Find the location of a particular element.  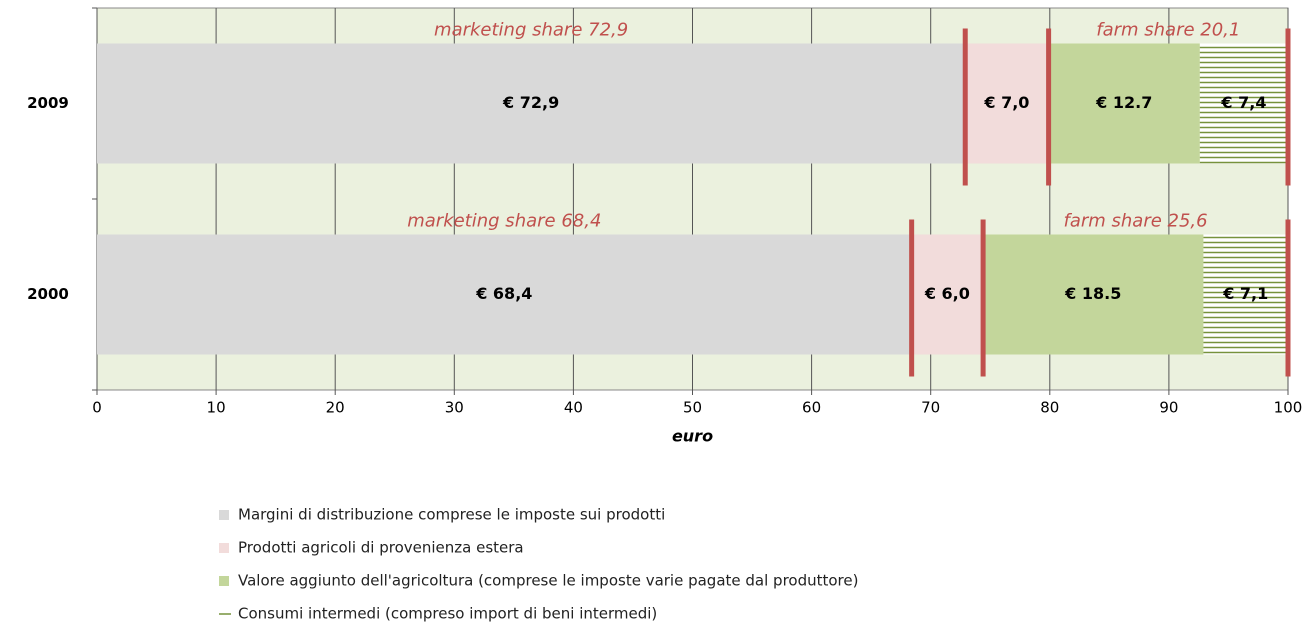

value-label: € 7,0 is located at coordinates (1006, 102).